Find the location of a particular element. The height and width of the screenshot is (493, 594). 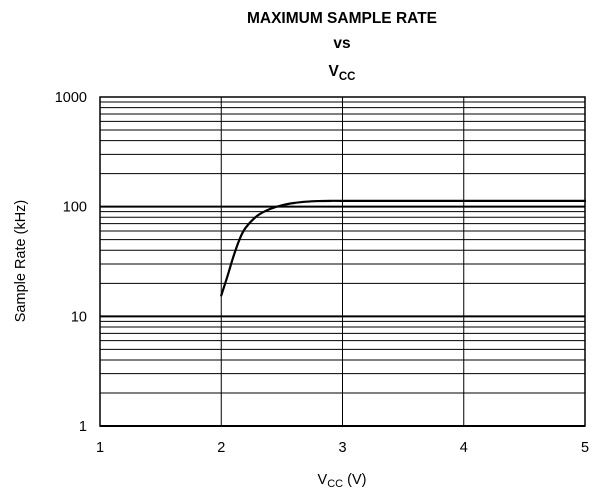

chart-title-line-3: VCC is located at coordinates (342, 73).